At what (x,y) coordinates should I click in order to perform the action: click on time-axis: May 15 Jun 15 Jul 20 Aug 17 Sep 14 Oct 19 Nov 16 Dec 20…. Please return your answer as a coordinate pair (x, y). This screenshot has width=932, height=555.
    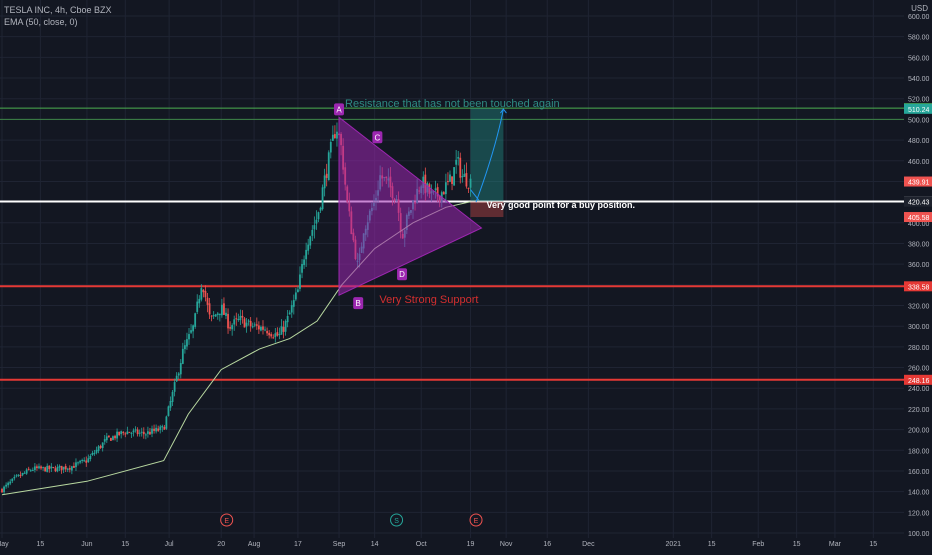
    Looking at the image, I should click on (452, 544).